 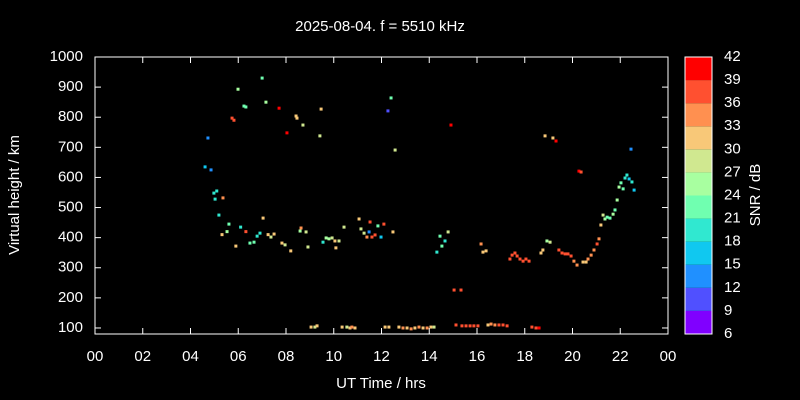 I want to click on x-tick-label: 16, so click(x=477, y=356).